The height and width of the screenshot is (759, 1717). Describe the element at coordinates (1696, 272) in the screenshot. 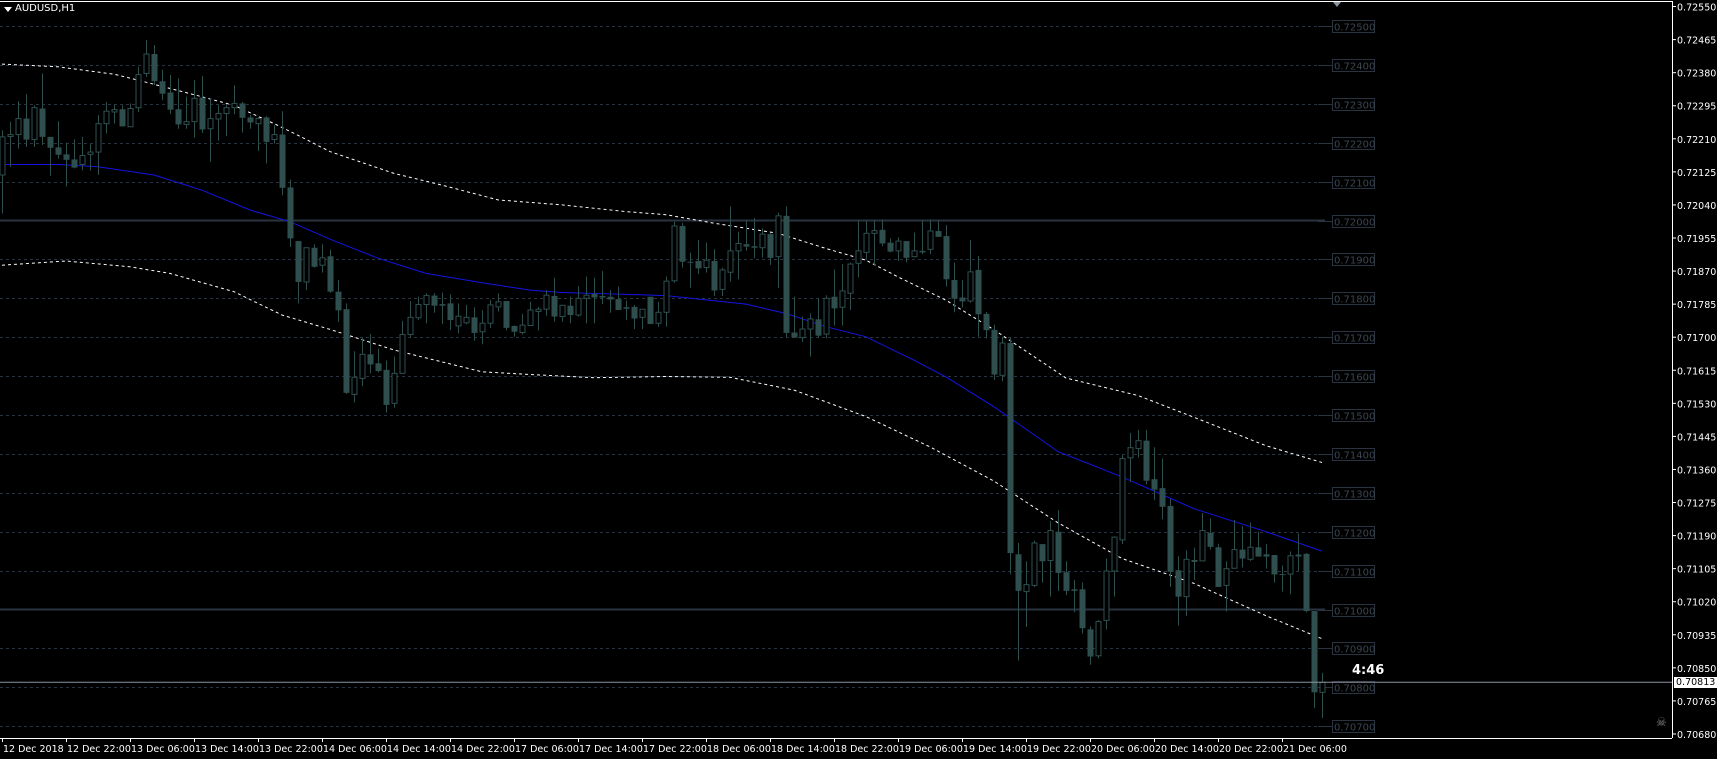

I see `price-axis-label: 0.71870` at that location.